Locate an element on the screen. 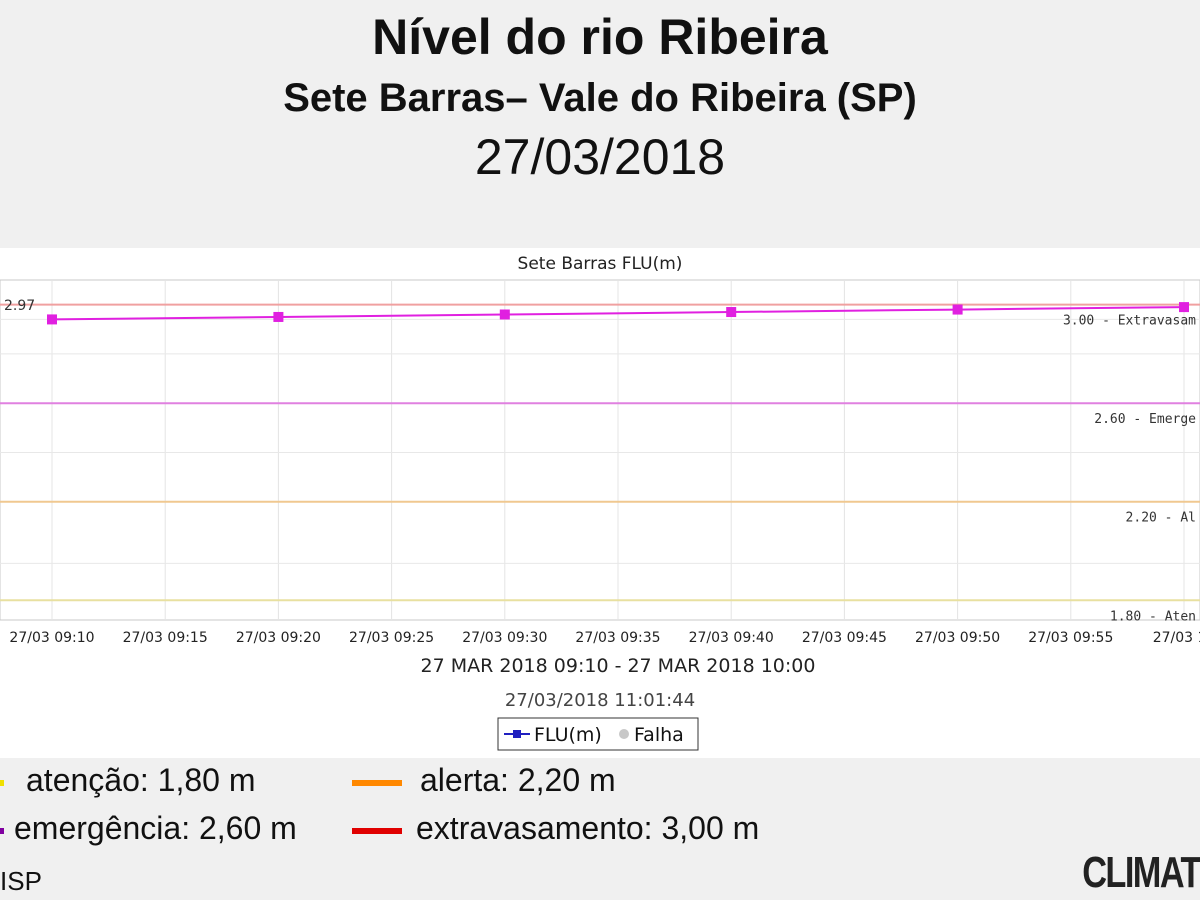 Image resolution: width=1200 pixels, height=900 pixels. x-tick-label: 27/03 09:35 is located at coordinates (617, 638).